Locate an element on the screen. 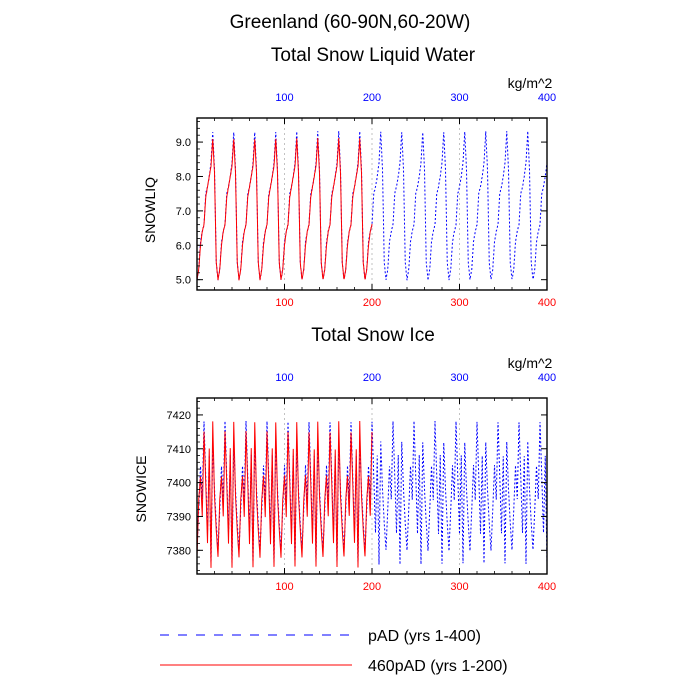 The image size is (700, 700). y-tick-label: 8.0 is located at coordinates (183, 177).